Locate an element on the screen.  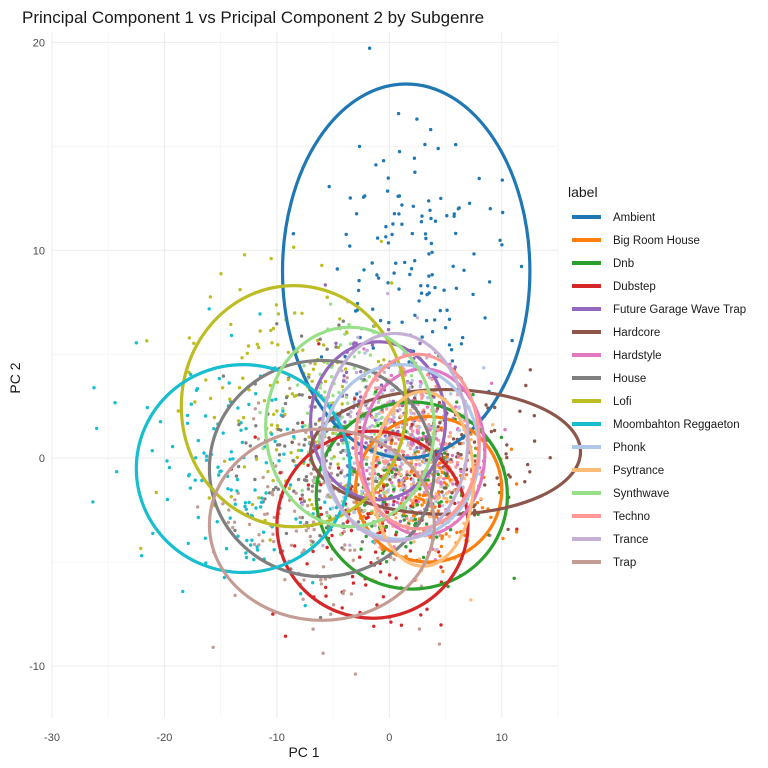
legend-item: Future Garage Wave Trap is located at coordinates (659, 310).